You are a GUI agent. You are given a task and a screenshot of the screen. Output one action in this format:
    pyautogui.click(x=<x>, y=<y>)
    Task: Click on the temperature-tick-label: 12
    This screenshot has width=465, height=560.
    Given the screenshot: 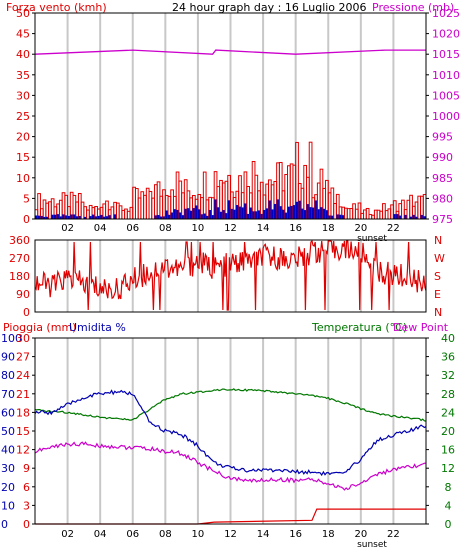 What is the action you would take?
    pyautogui.click(x=448, y=468)
    